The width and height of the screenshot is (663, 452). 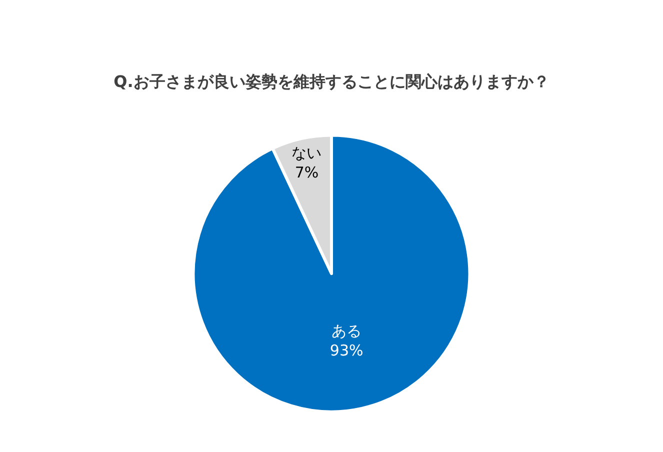 What do you see at coordinates (347, 351) in the screenshot?
I see `data-label: 93%` at bounding box center [347, 351].